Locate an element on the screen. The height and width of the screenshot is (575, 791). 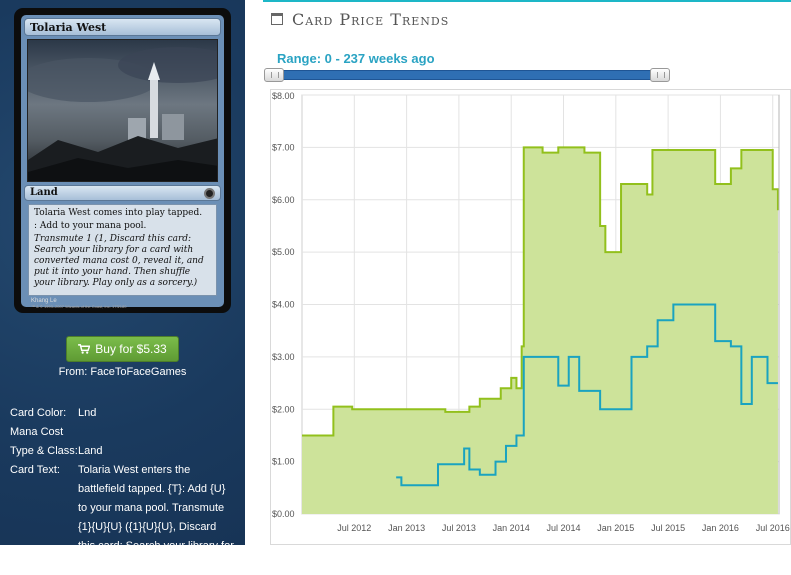
card-rule-2: : Add to your mana pool. is located at coordinates (90, 226).